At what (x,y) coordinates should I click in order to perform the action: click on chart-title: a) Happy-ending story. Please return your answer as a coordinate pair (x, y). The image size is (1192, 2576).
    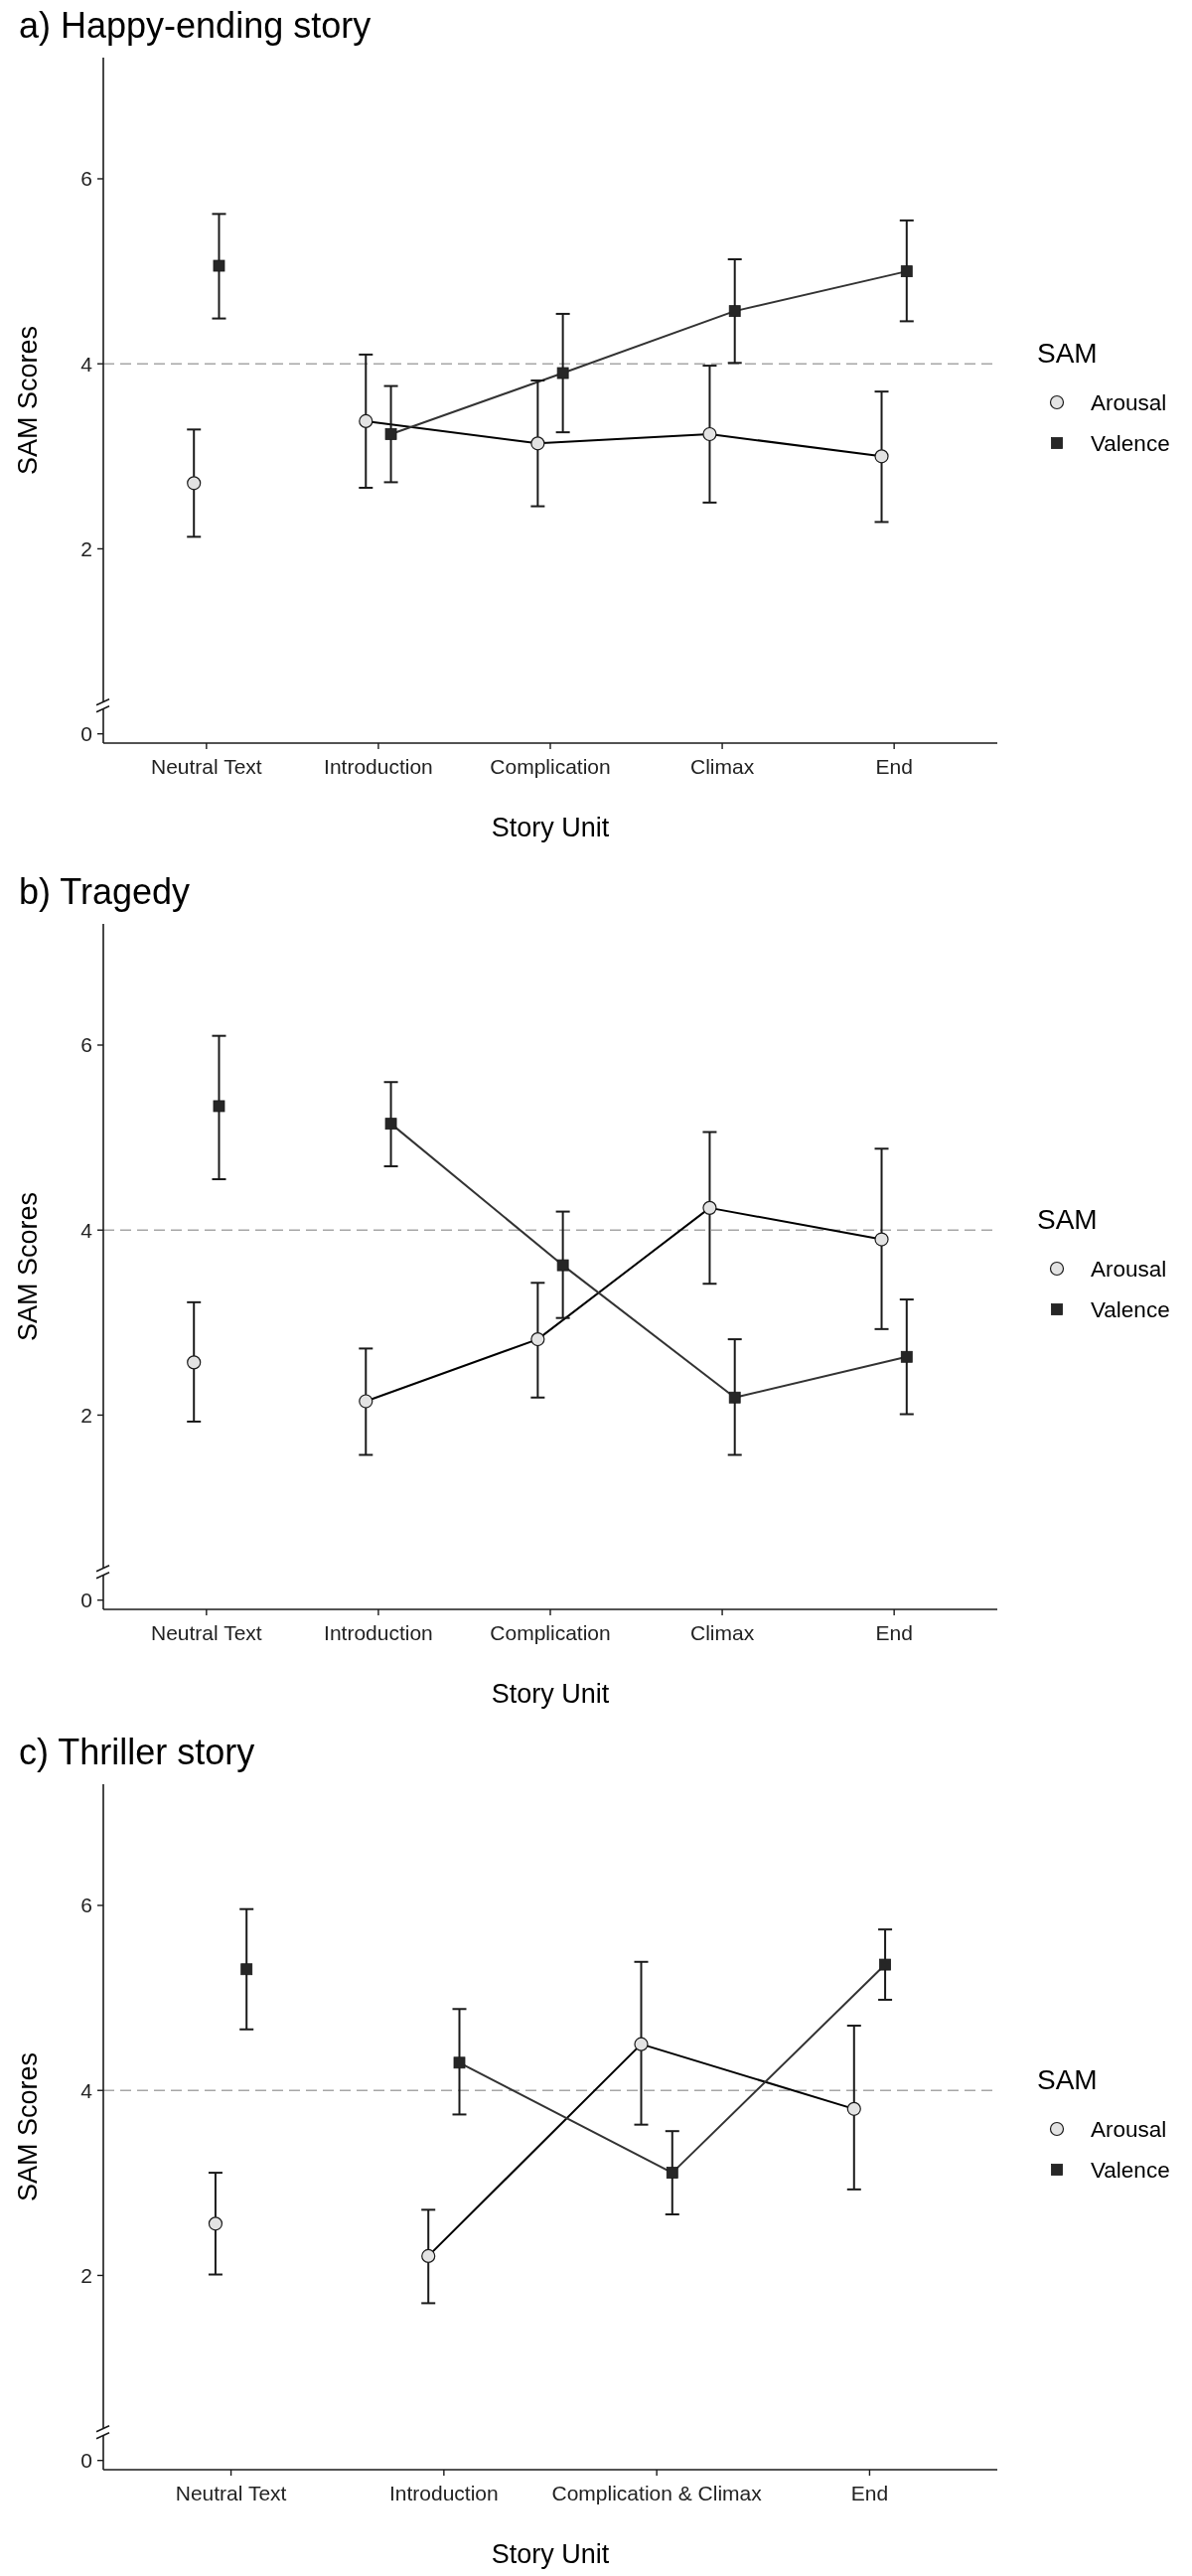
    Looking at the image, I should click on (195, 25).